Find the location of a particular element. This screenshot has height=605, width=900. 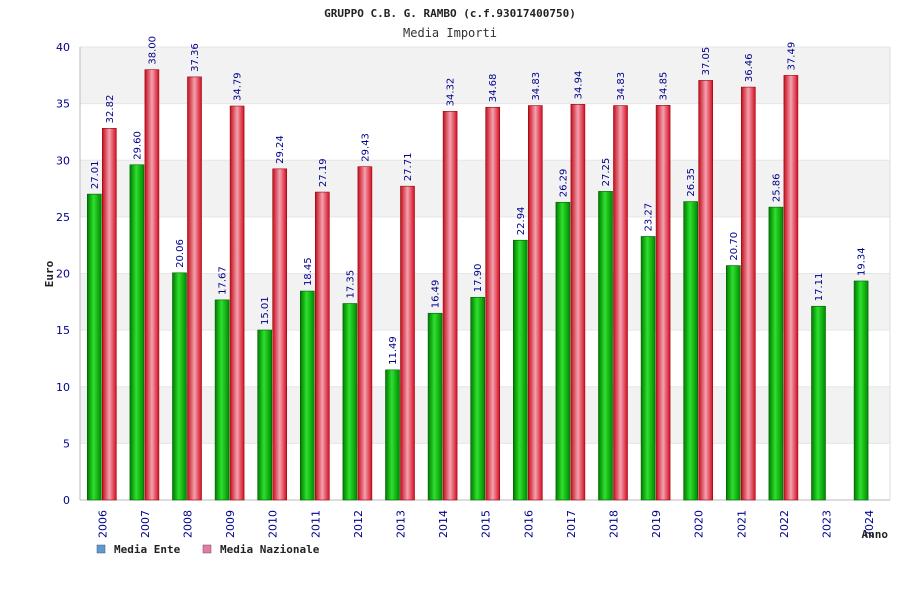

data-label-media-ente: 17.67 is located at coordinates (223, 280).